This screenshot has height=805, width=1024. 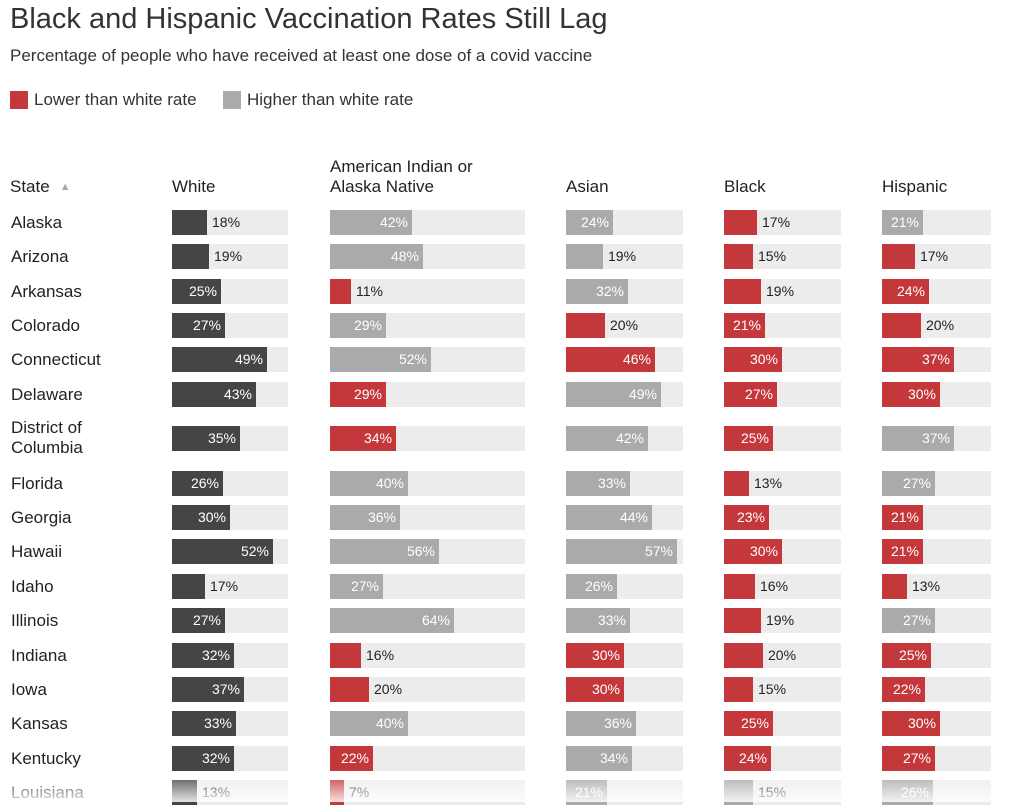 What do you see at coordinates (588, 792) in the screenshot?
I see `asian-value-label: 21%` at bounding box center [588, 792].